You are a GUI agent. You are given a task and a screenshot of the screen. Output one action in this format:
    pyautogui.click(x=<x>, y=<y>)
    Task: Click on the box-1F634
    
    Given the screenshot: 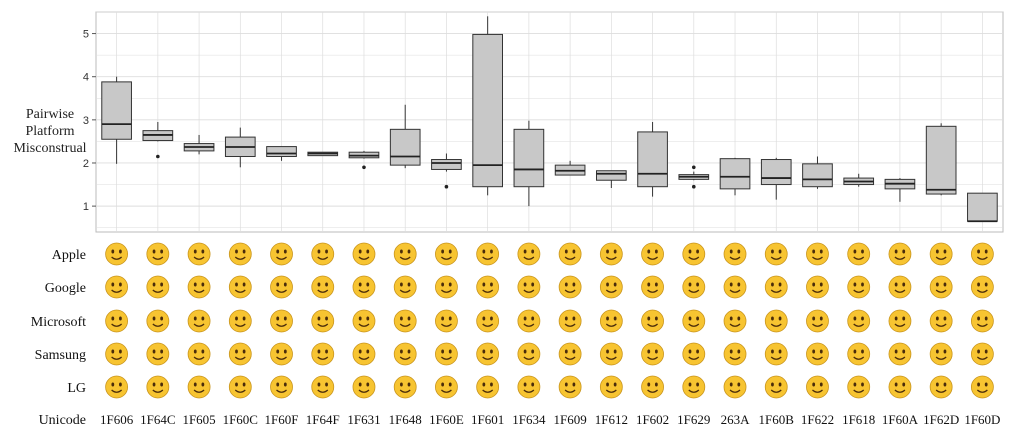 What is the action you would take?
    pyautogui.click(x=529, y=163)
    